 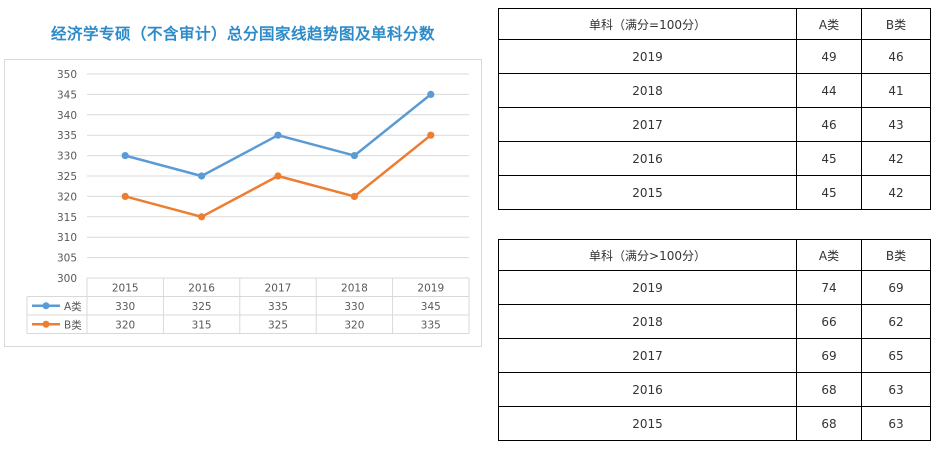 What do you see at coordinates (896, 124) in the screenshot?
I see `b-cell: 43` at bounding box center [896, 124].